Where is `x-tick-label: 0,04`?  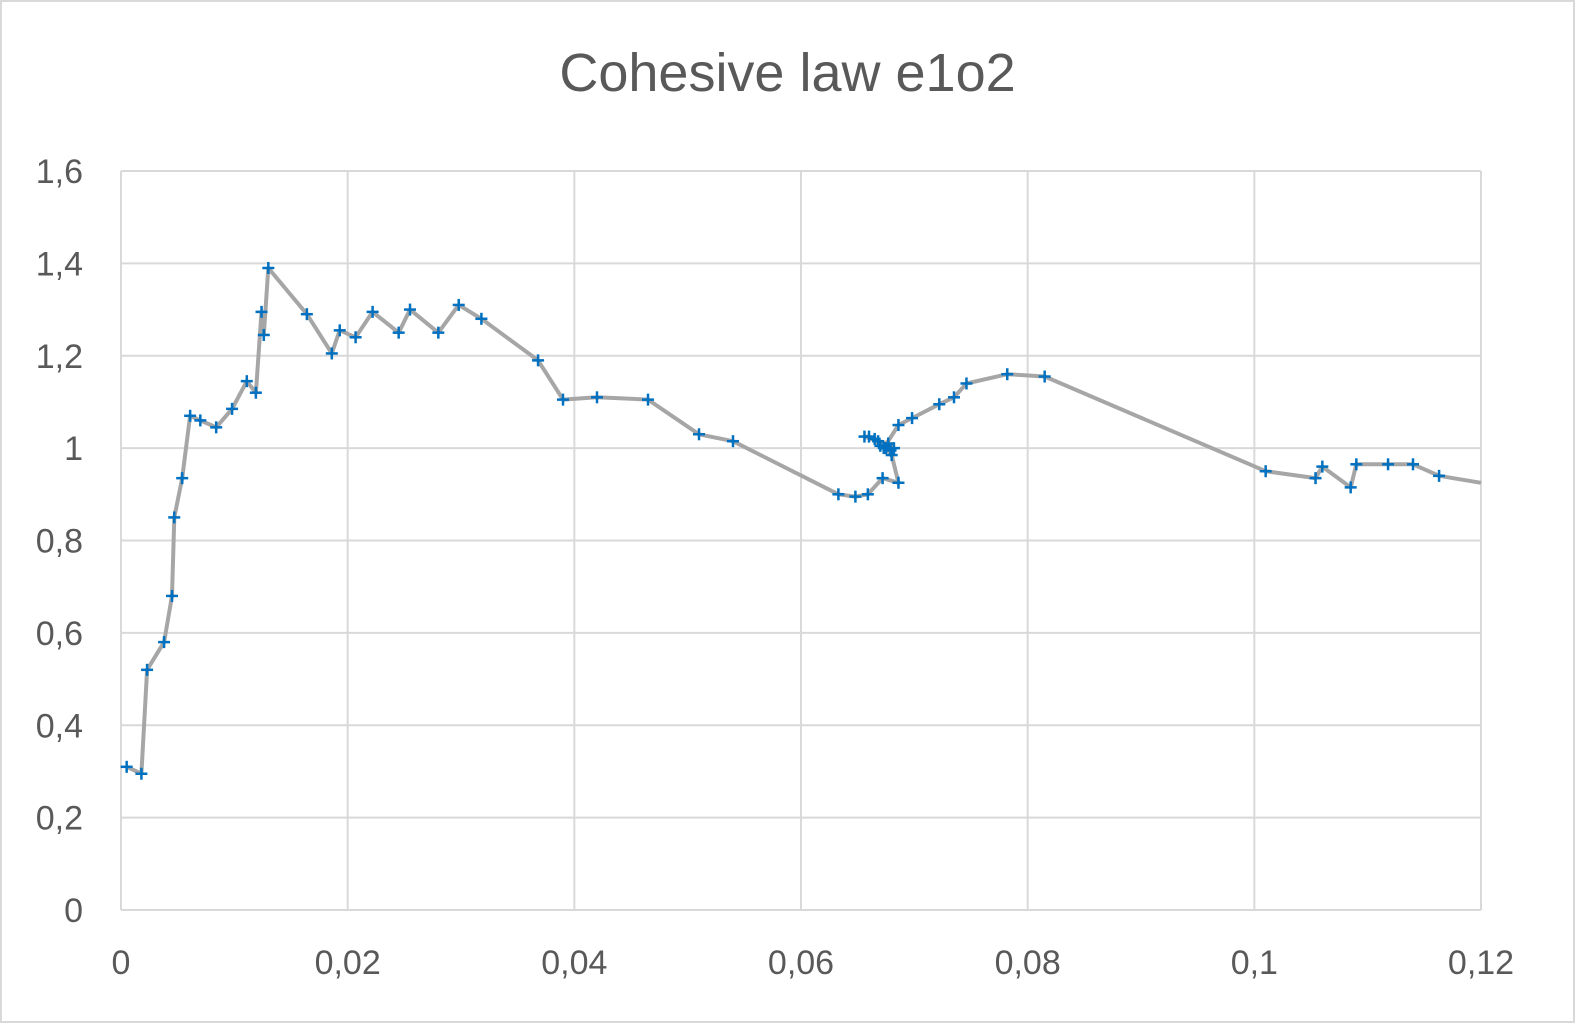
x-tick-label: 0,04 is located at coordinates (574, 963).